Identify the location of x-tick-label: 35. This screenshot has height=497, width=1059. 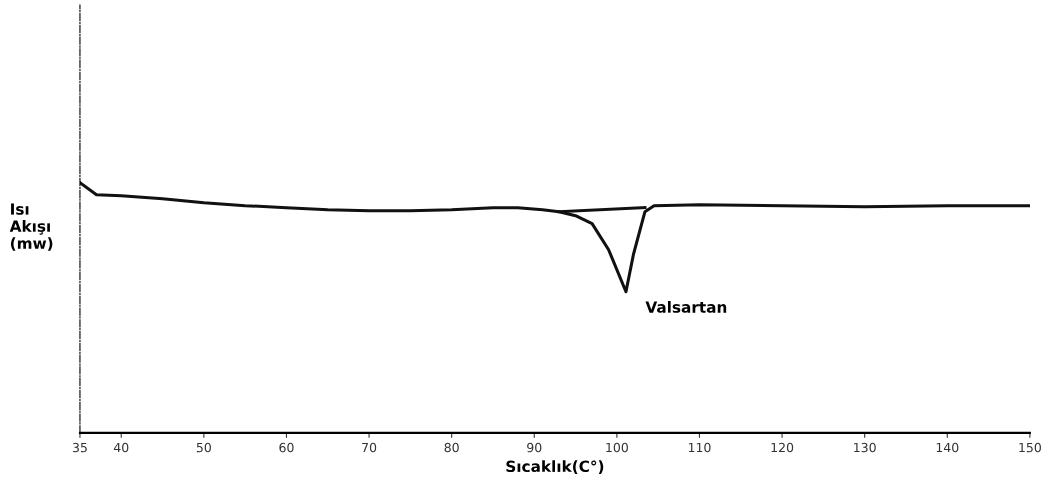
(79, 447).